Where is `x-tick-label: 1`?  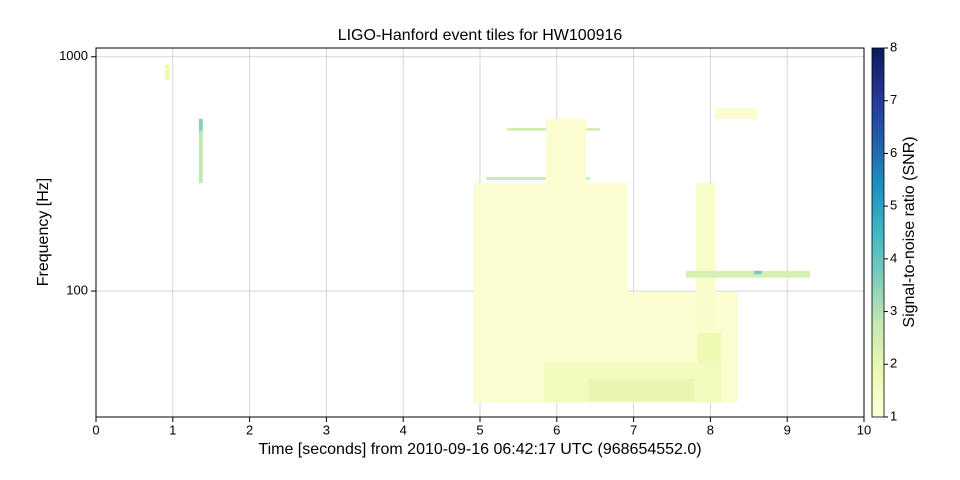 x-tick-label: 1 is located at coordinates (172, 429).